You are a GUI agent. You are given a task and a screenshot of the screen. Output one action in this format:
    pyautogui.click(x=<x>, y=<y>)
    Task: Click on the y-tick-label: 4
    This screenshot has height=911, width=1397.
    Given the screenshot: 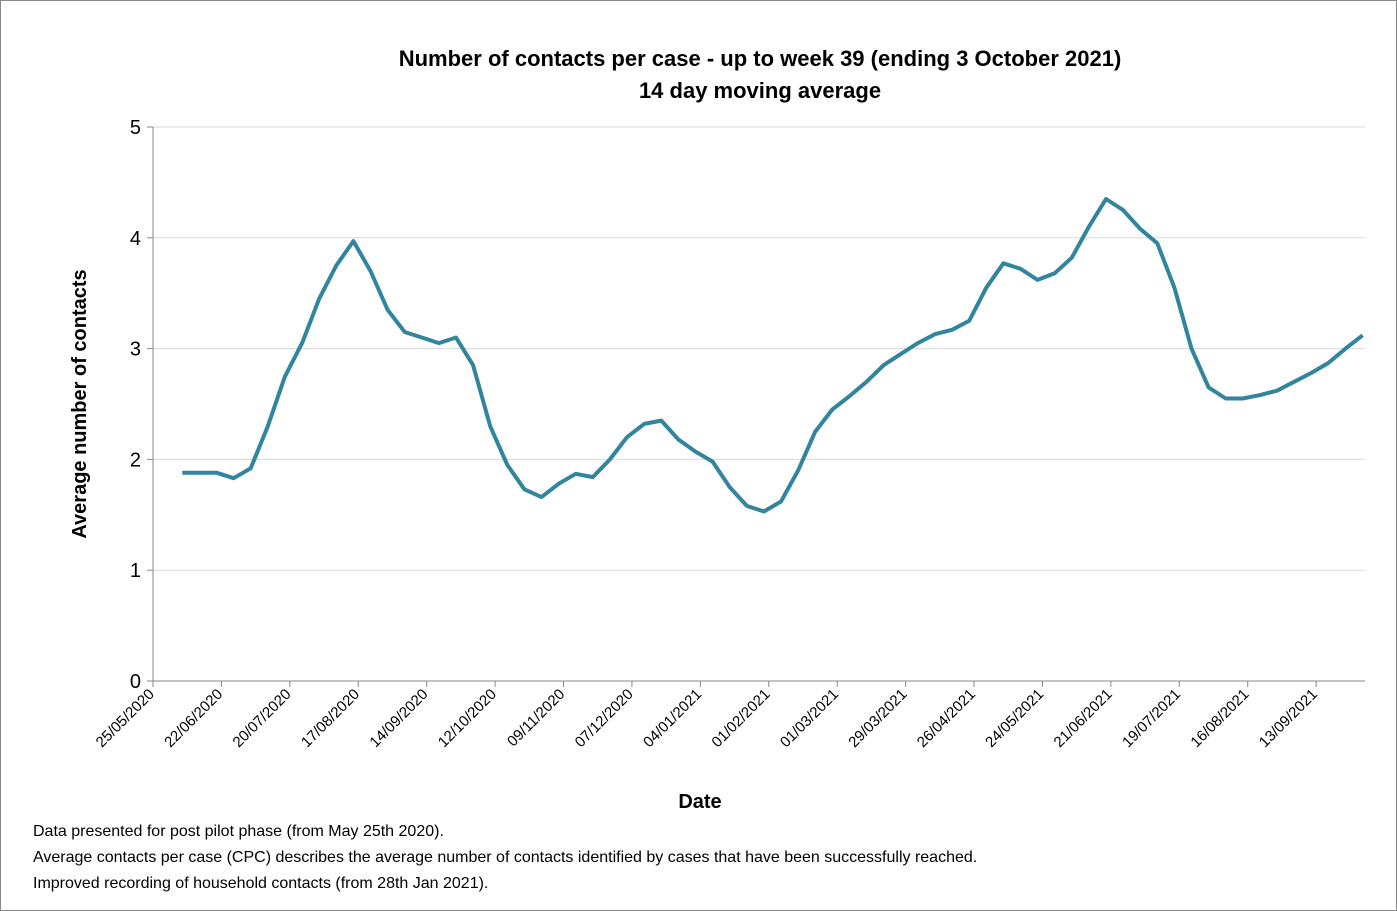 What is the action you would take?
    pyautogui.click(x=135, y=239)
    